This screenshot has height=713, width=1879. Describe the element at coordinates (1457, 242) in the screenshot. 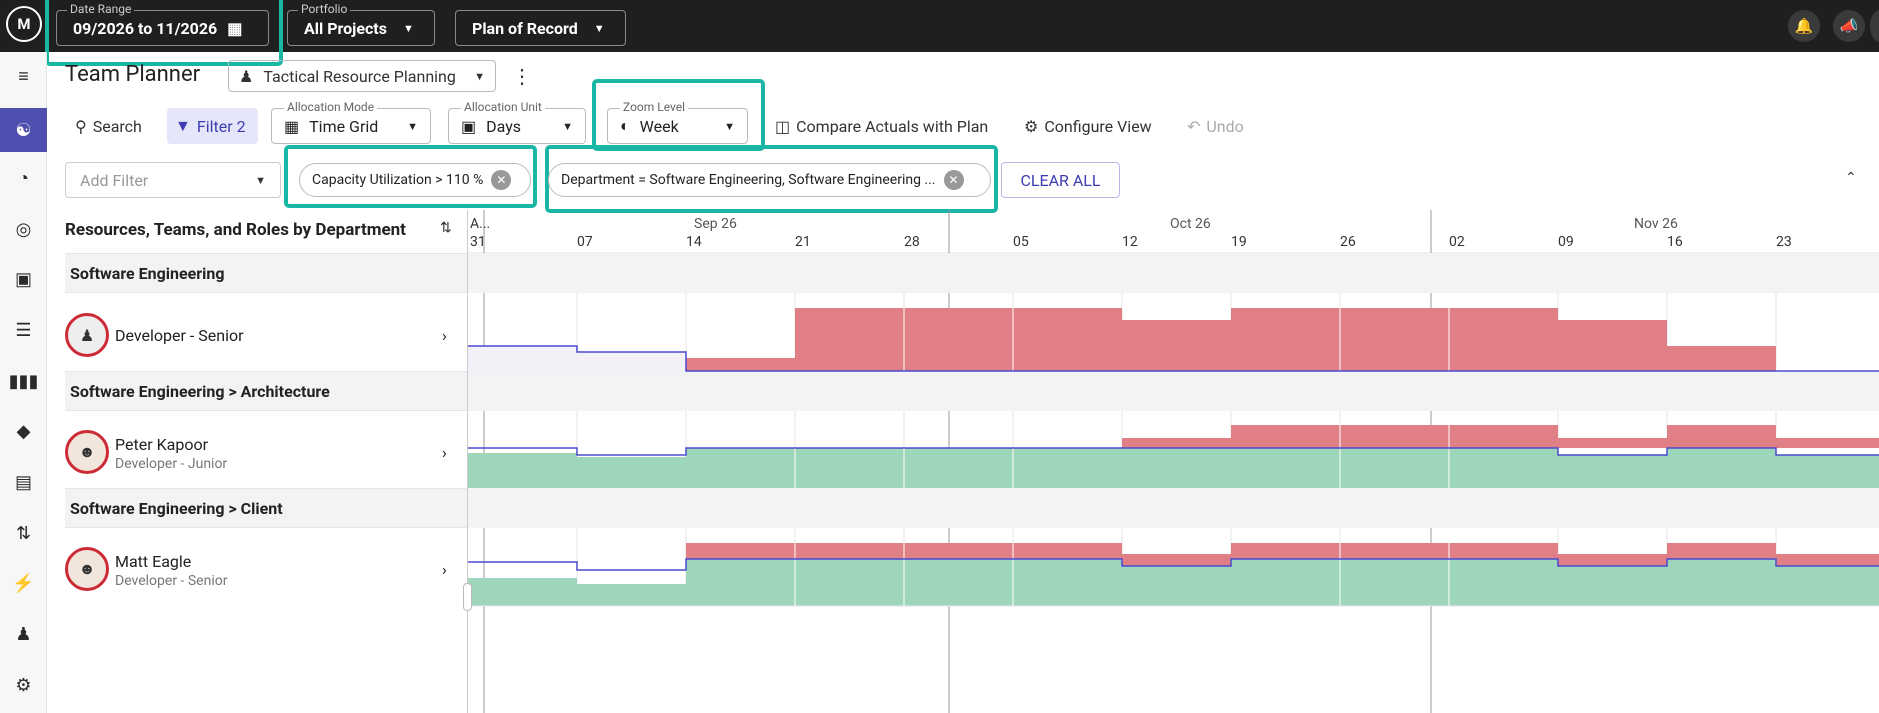

I see `week-label: 02` at that location.